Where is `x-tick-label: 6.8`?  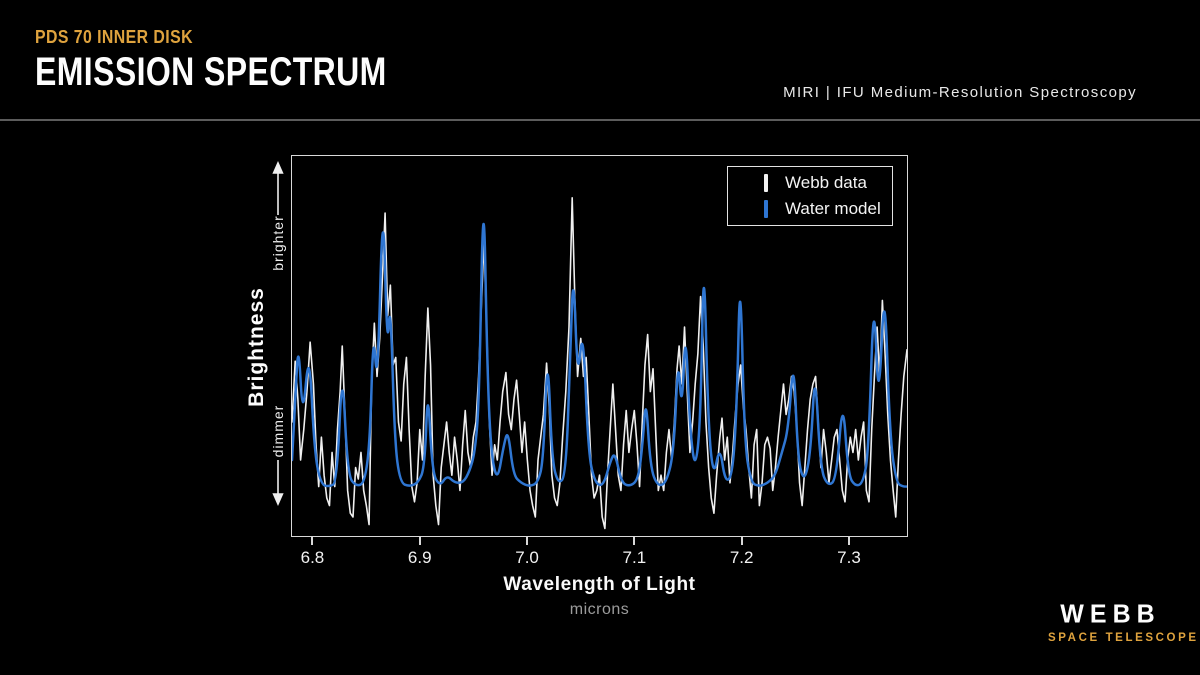 x-tick-label: 6.8 is located at coordinates (312, 557).